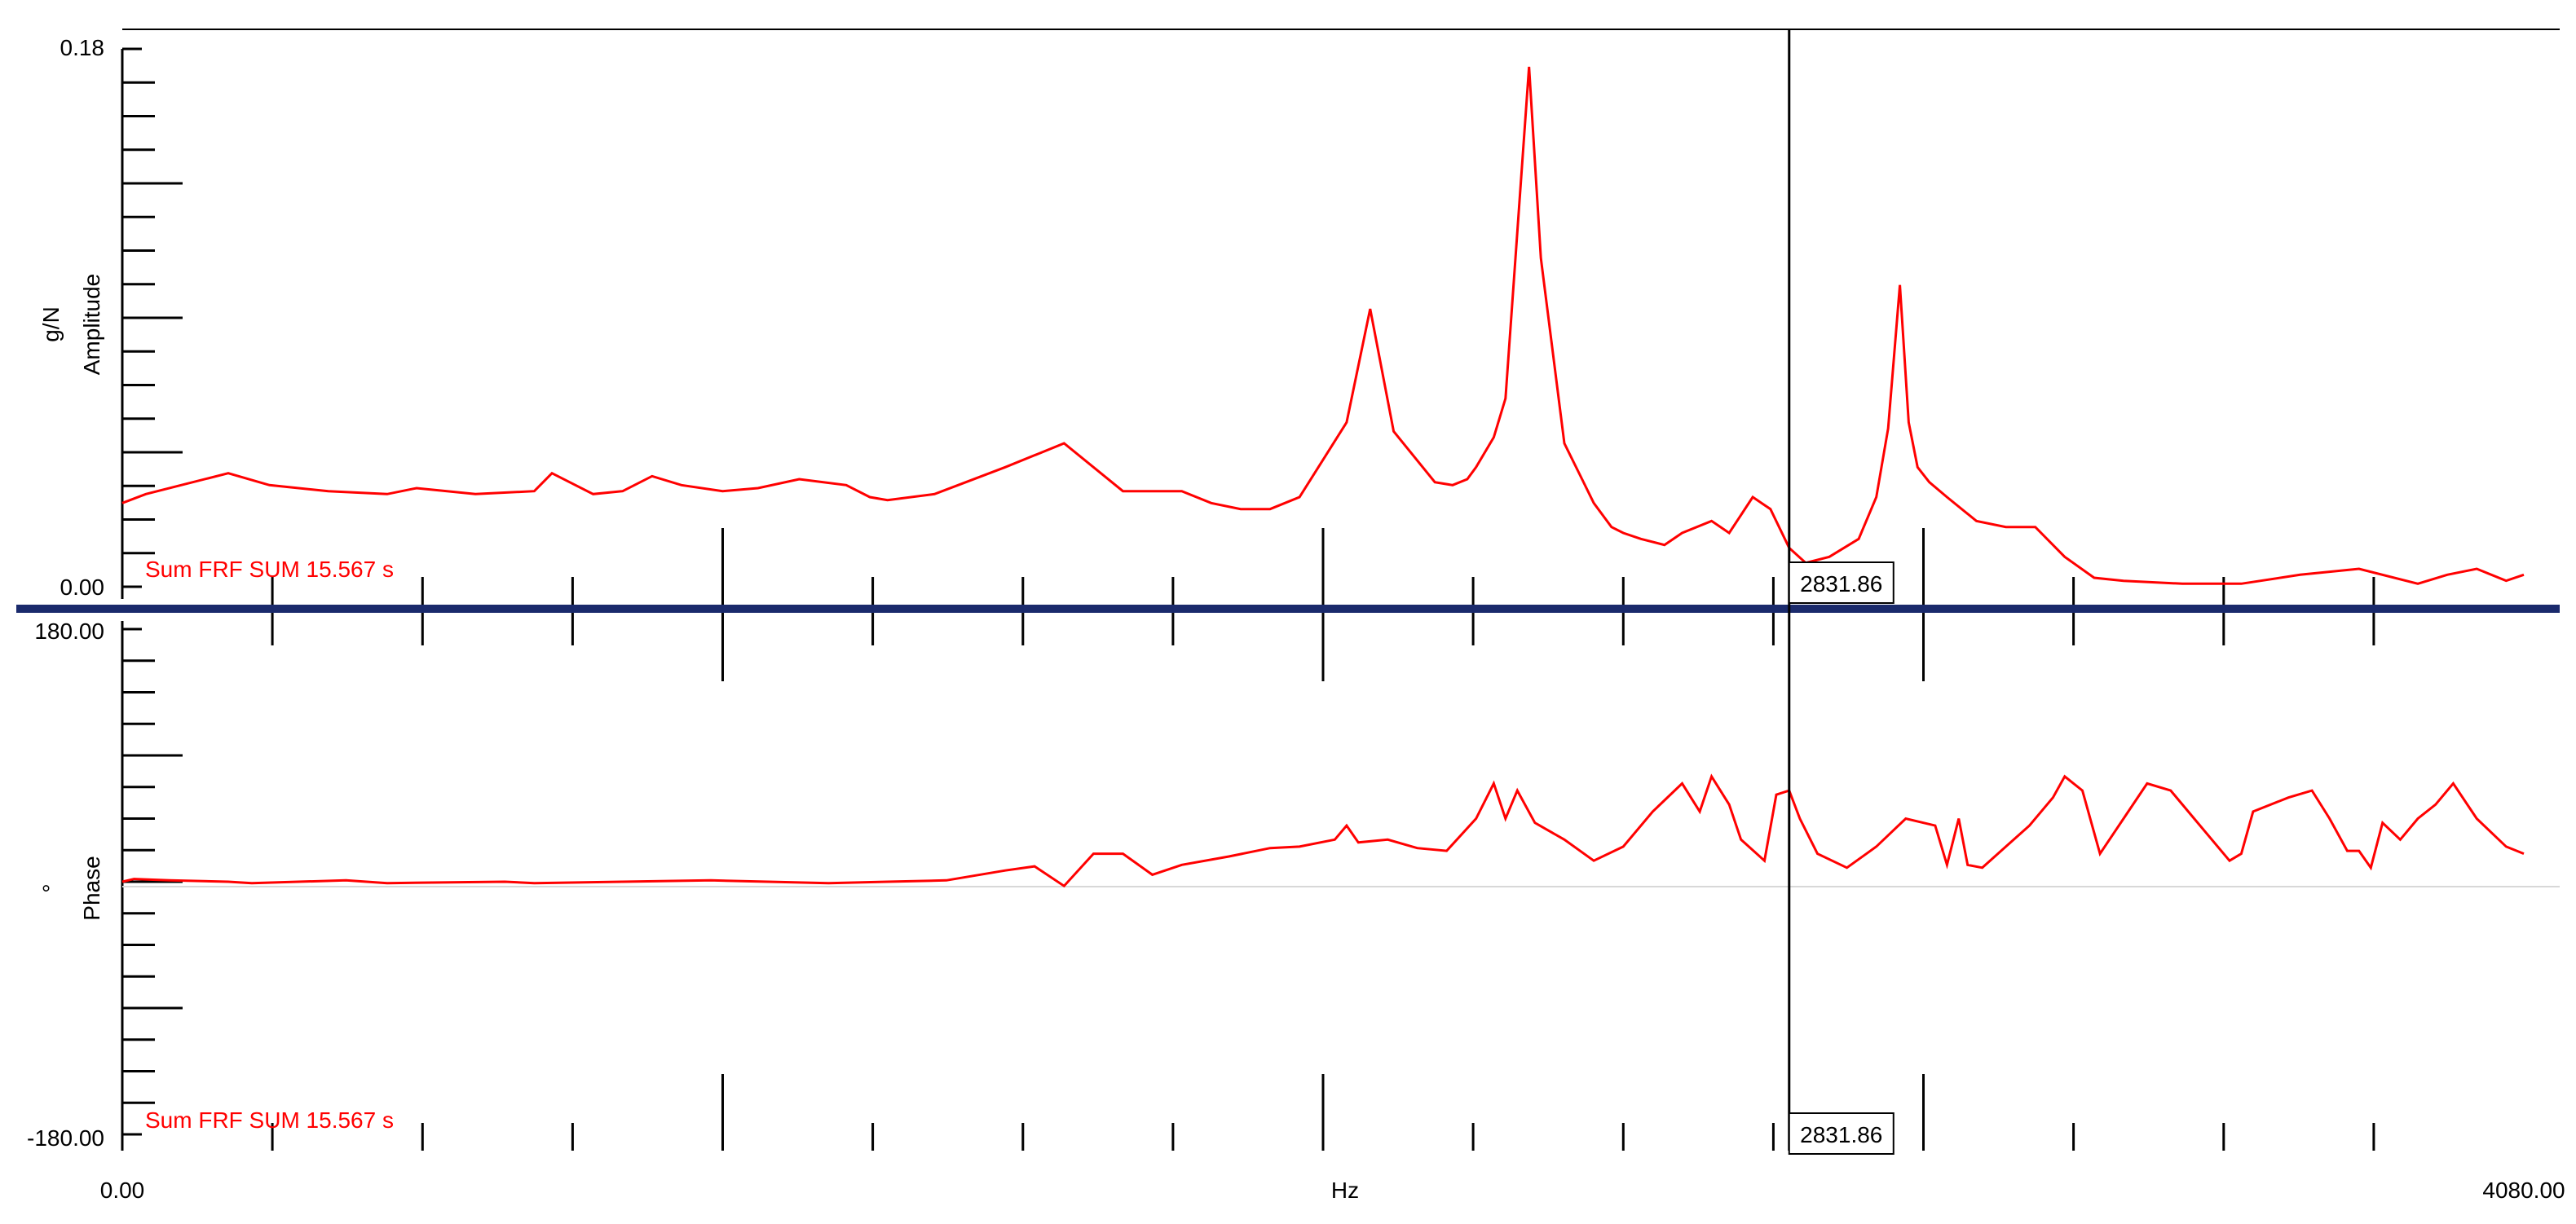 The height and width of the screenshot is (1224, 2576). I want to click on phase-series-line, so click(1323, 830).